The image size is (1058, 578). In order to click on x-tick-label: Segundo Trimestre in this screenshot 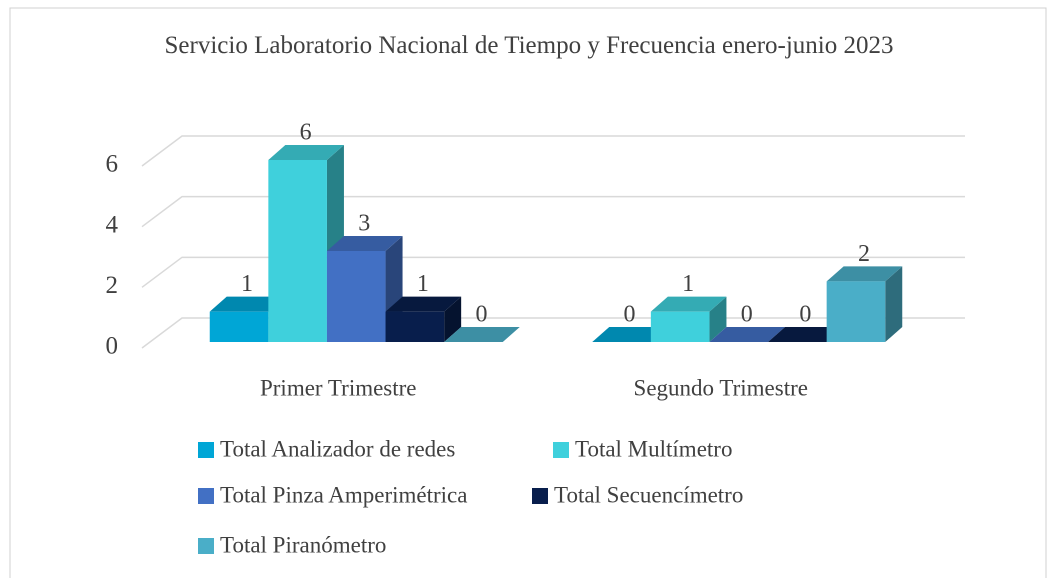, I will do `click(721, 387)`.